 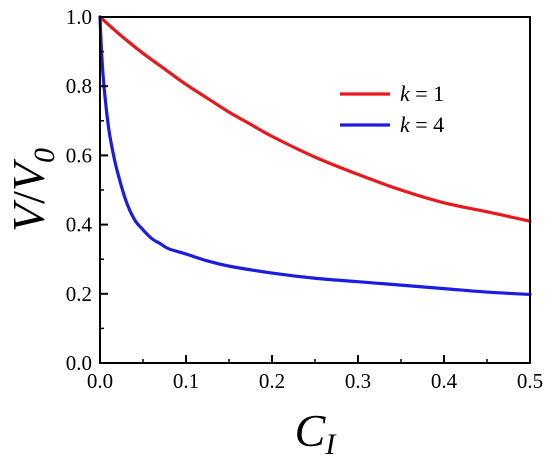 I want to click on x-tick-label: 0.4, so click(x=444, y=381).